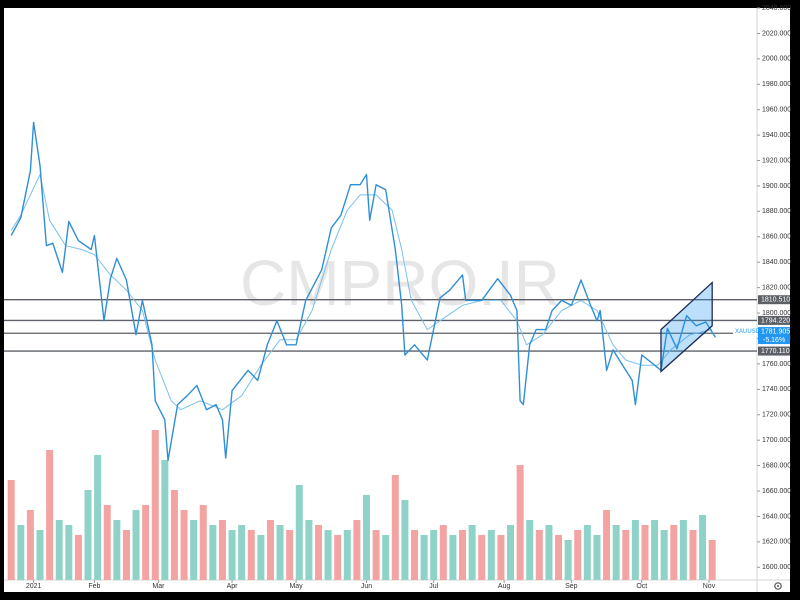 Image resolution: width=800 pixels, height=600 pixels. I want to click on x-tick-label: Jul, so click(433, 586).